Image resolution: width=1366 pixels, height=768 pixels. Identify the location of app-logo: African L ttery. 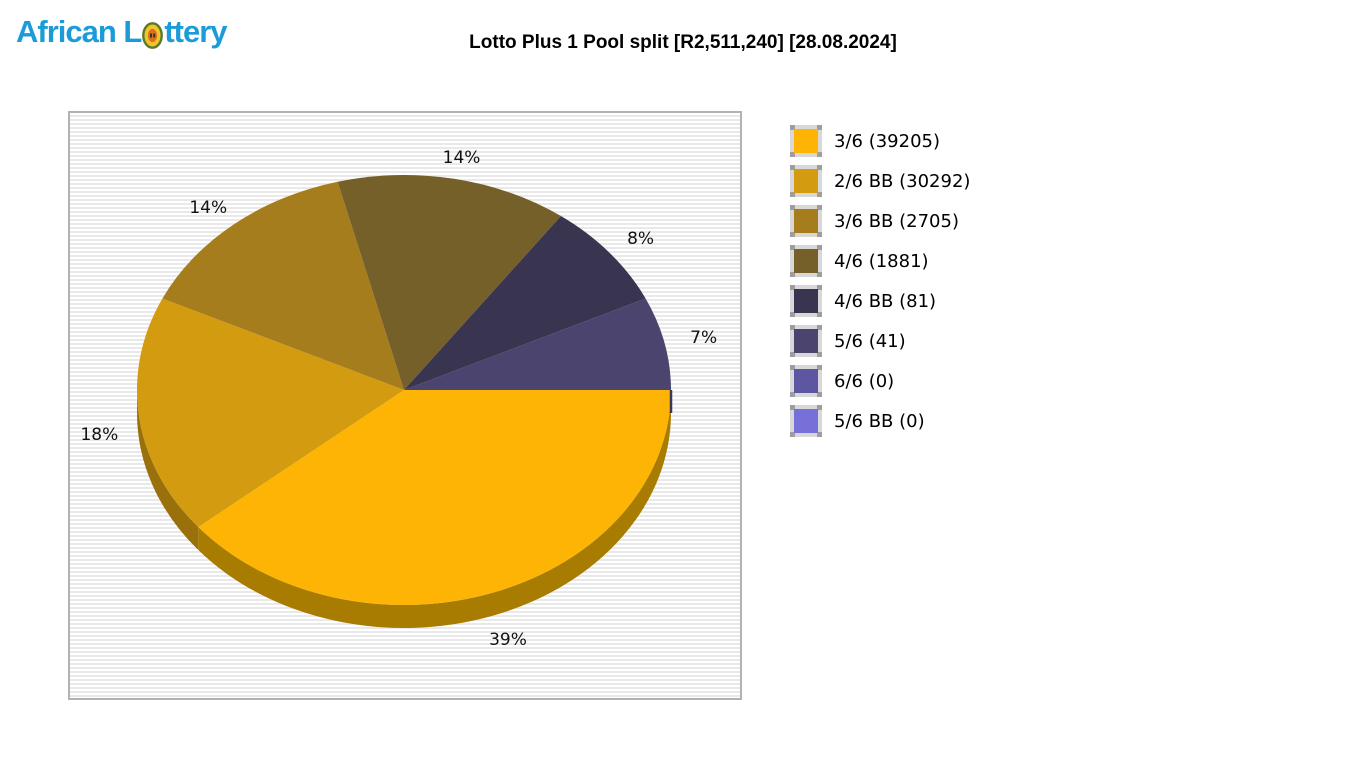
(122, 32).